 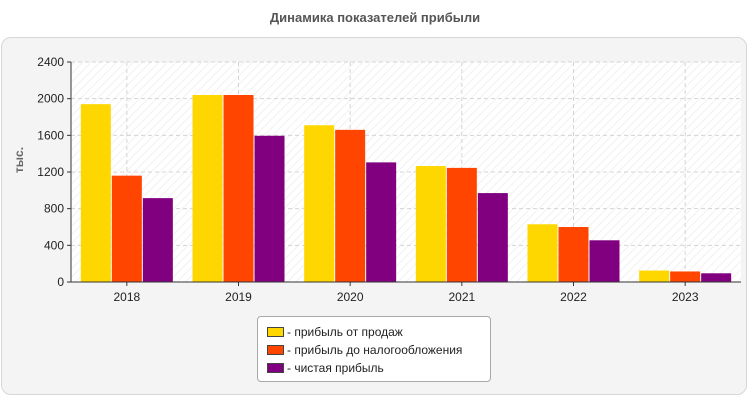 I want to click on legend-item: - прибыль от продаж, so click(x=378, y=332).